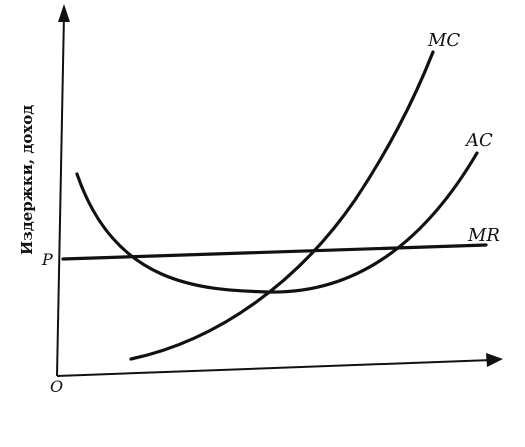  Describe the element at coordinates (443, 40) in the screenshot. I see `mc-label: MC` at that location.